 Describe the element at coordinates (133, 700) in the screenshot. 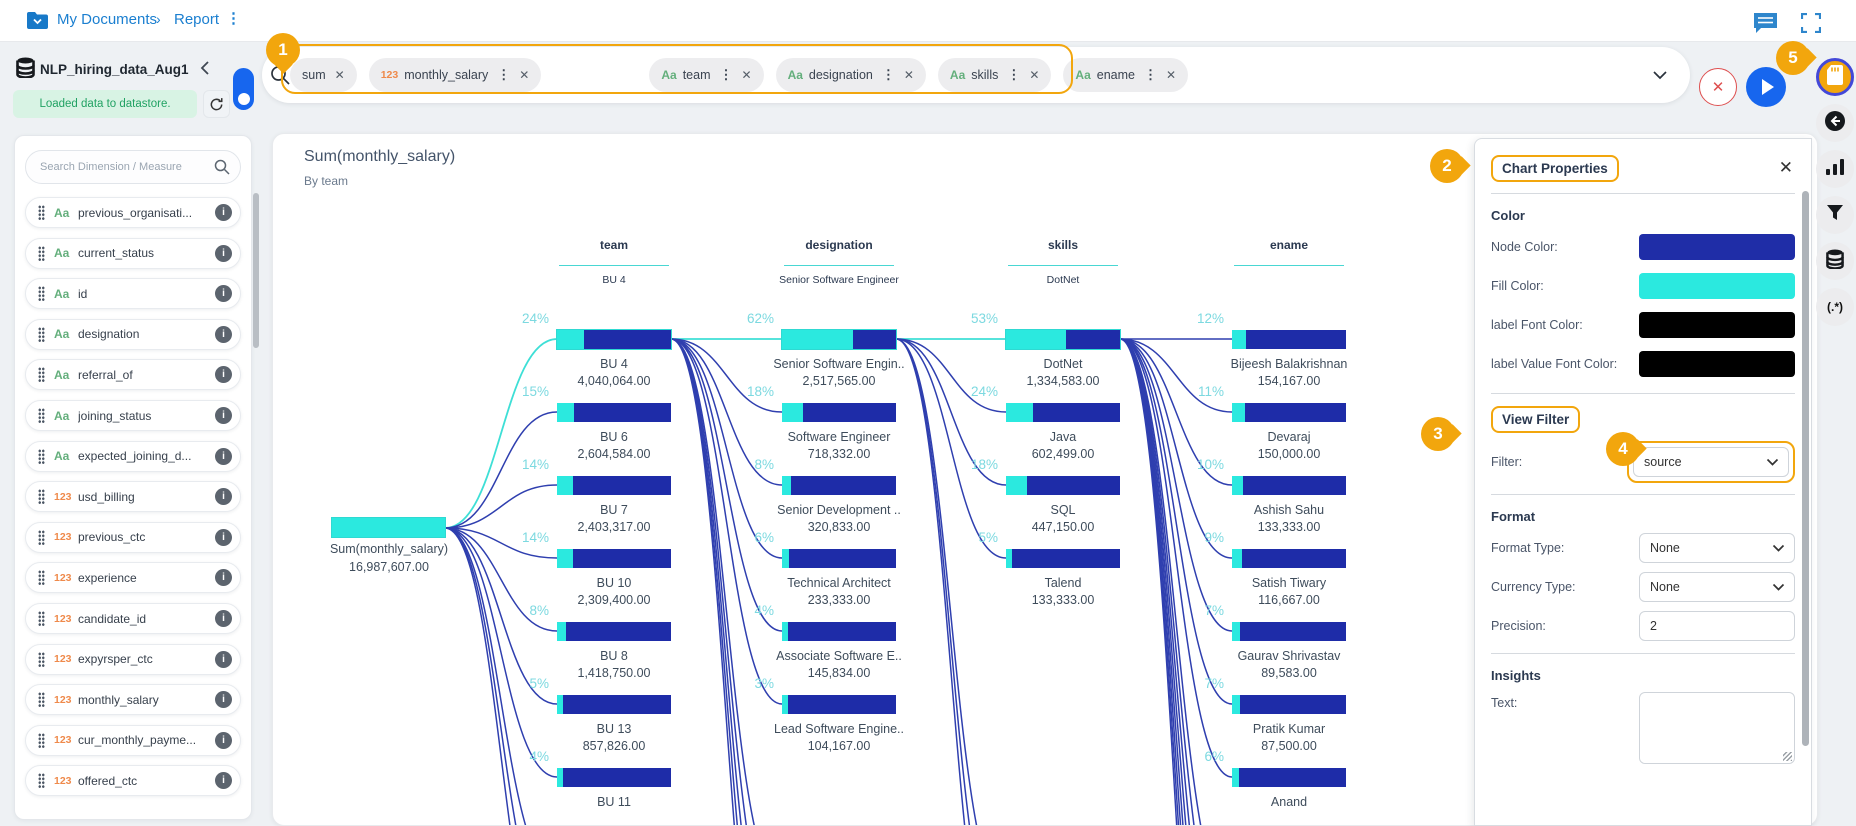

I see `field-item: 123 monthly_salary i` at that location.